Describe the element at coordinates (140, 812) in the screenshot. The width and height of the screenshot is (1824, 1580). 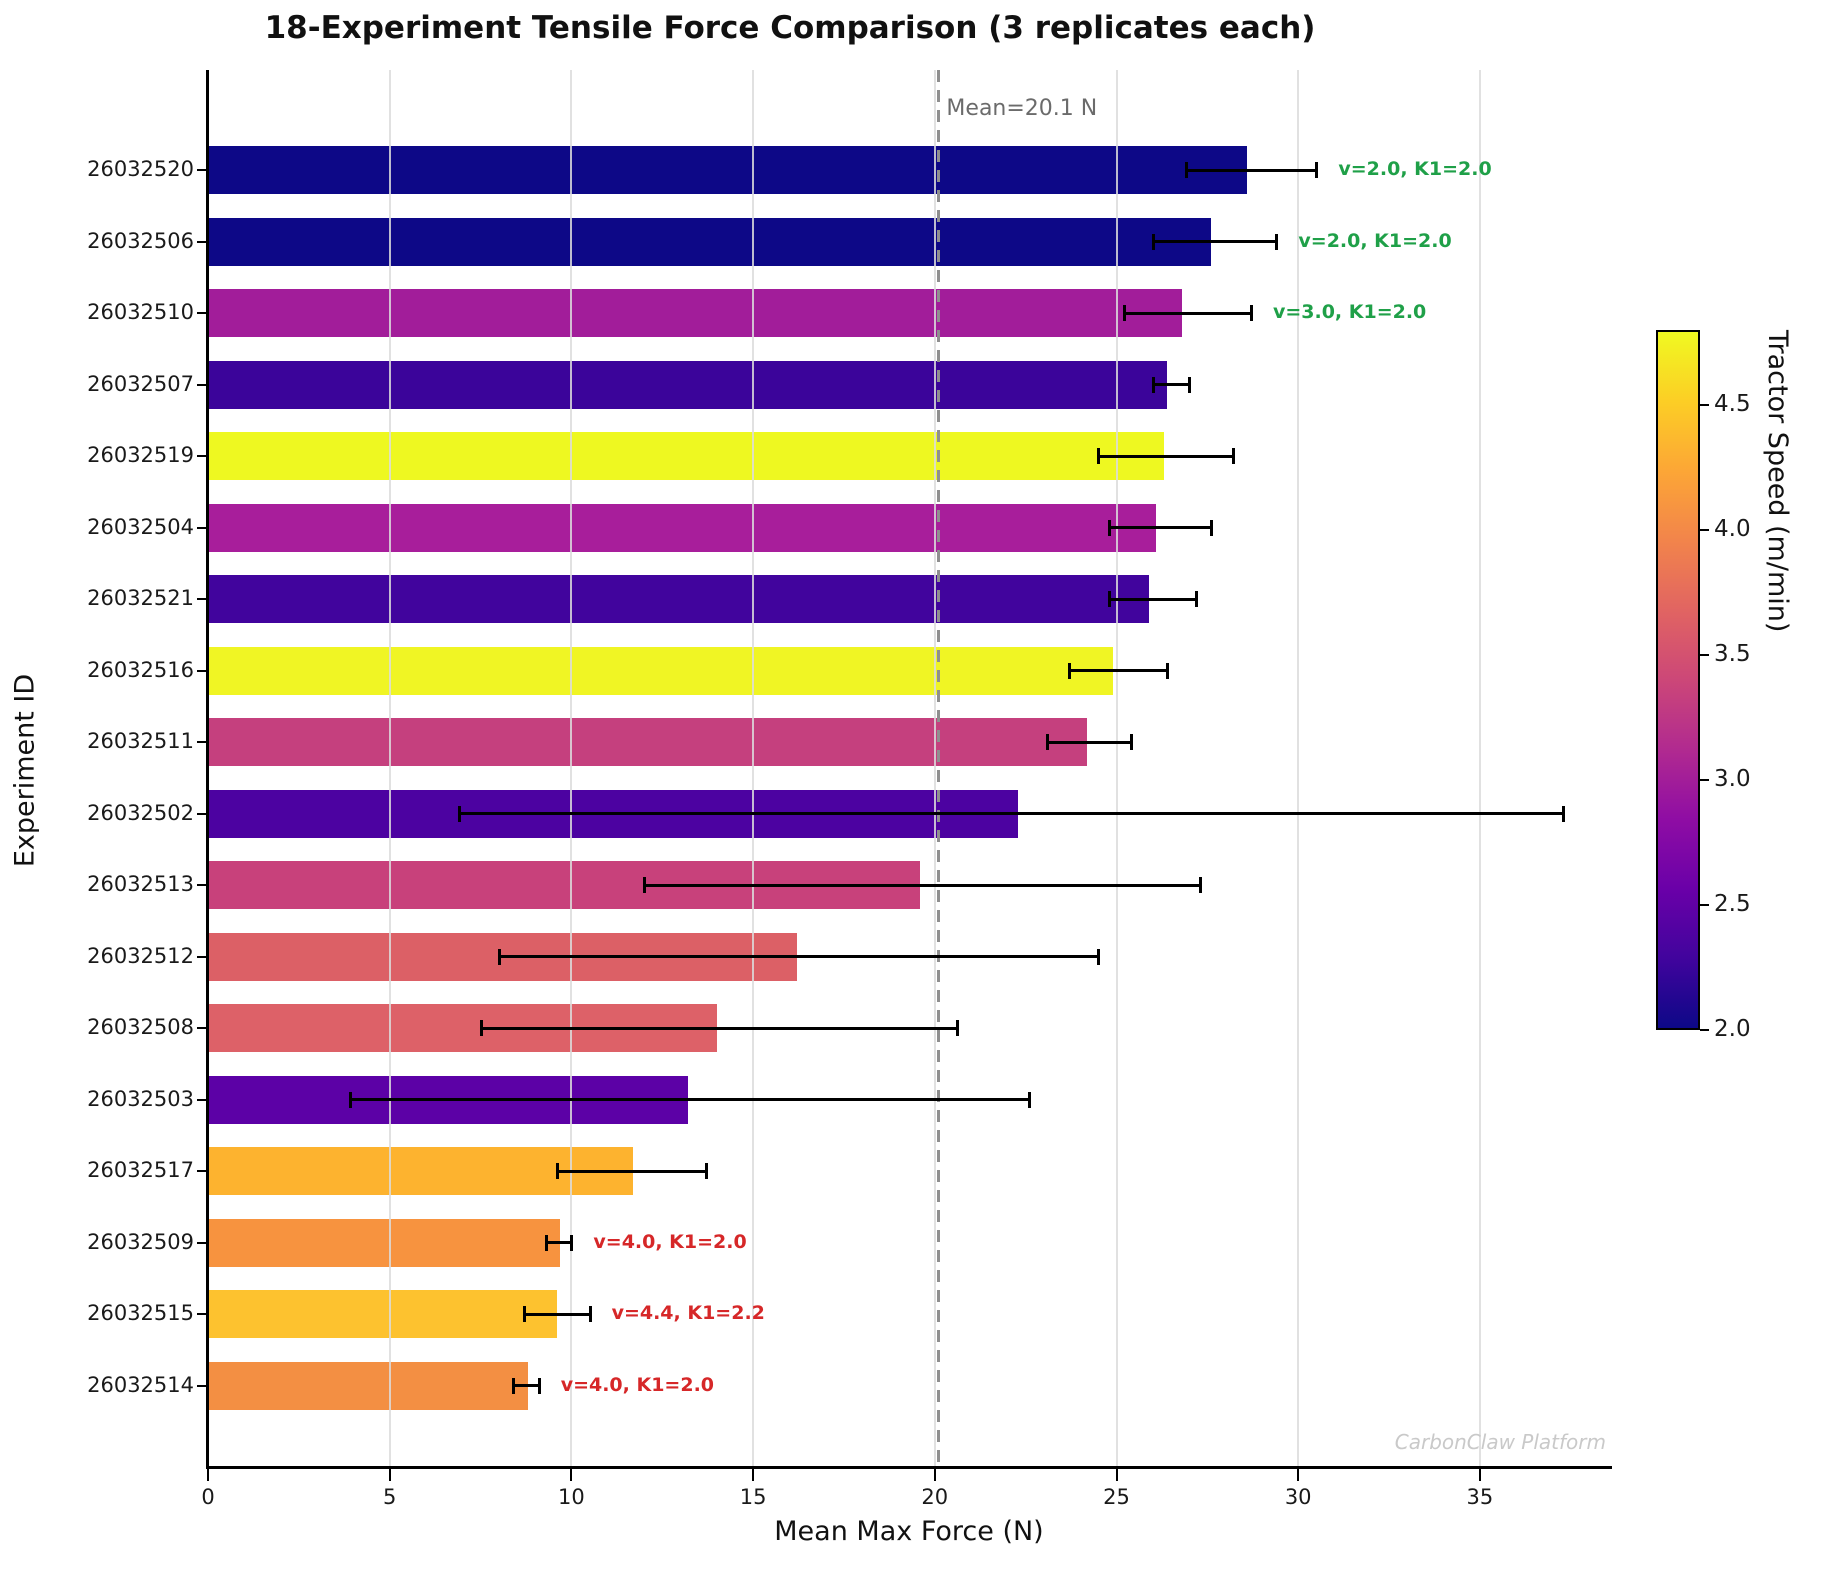
I see `ytick-label-26032502: 26032502` at that location.